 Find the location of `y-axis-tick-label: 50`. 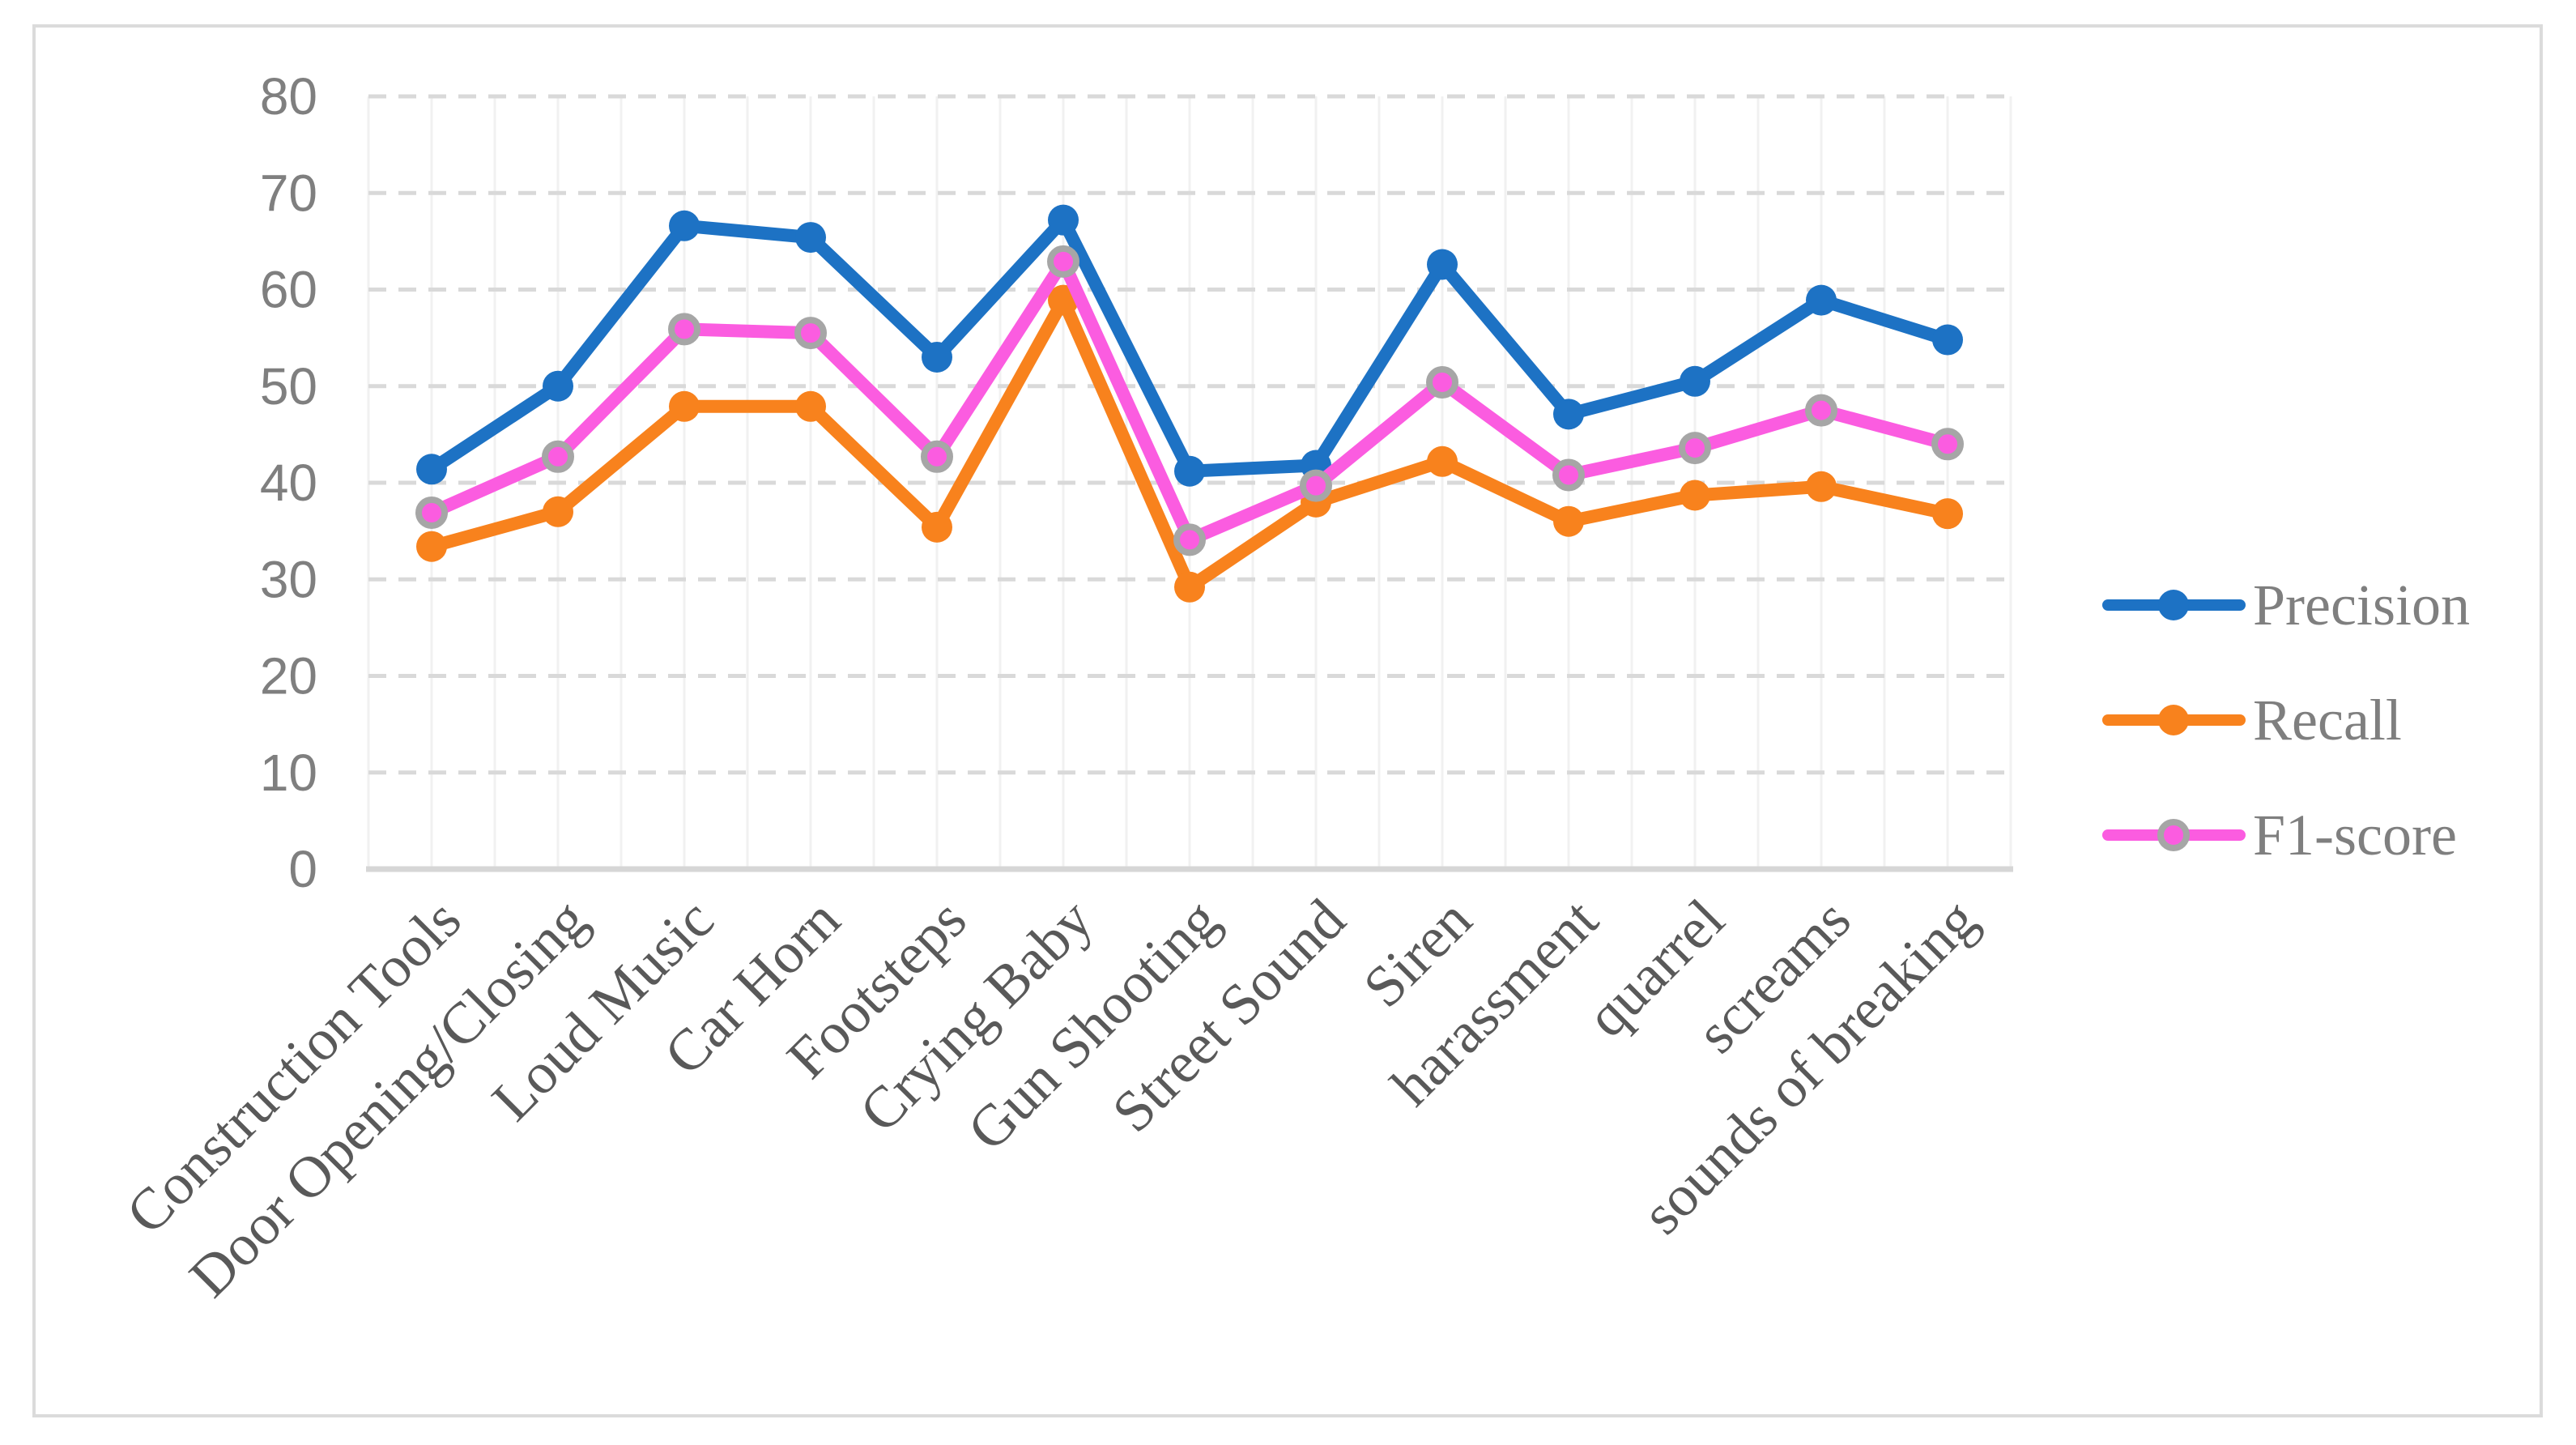

y-axis-tick-label: 50 is located at coordinates (288, 387).